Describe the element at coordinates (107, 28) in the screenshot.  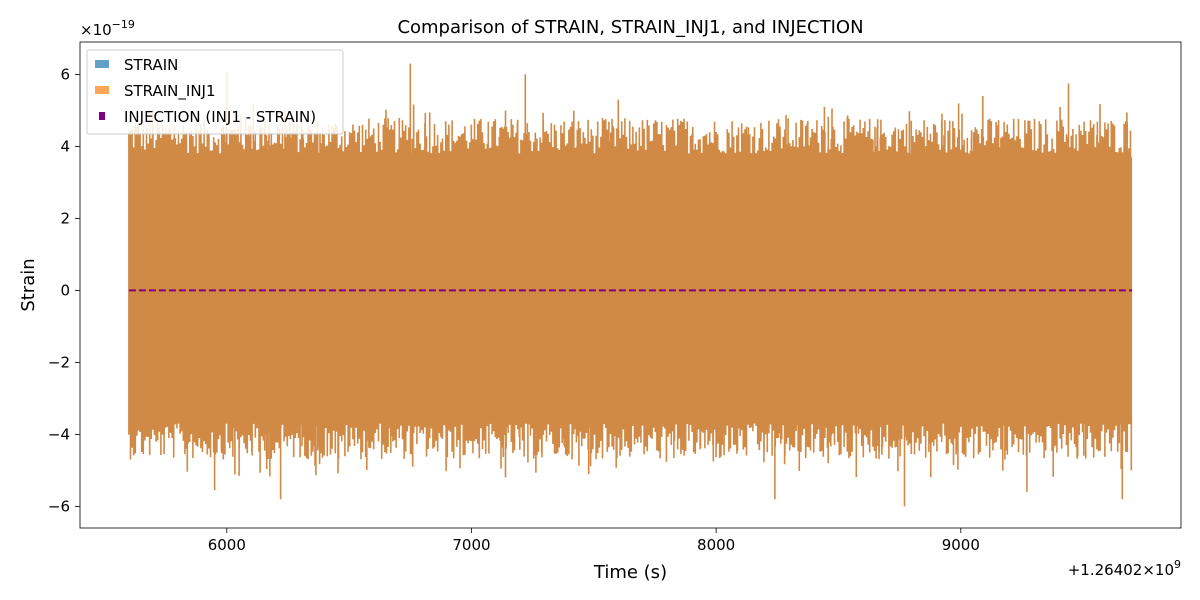
I see `y-multiplier-label: ×10⁻¹⁹` at that location.